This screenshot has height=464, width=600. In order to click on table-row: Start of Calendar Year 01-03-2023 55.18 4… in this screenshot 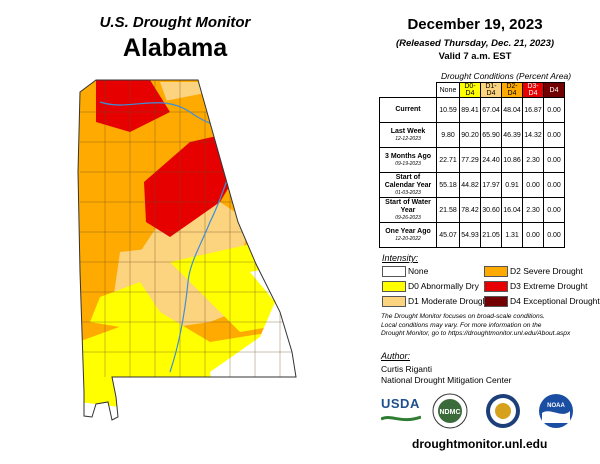, I will do `click(472, 185)`.